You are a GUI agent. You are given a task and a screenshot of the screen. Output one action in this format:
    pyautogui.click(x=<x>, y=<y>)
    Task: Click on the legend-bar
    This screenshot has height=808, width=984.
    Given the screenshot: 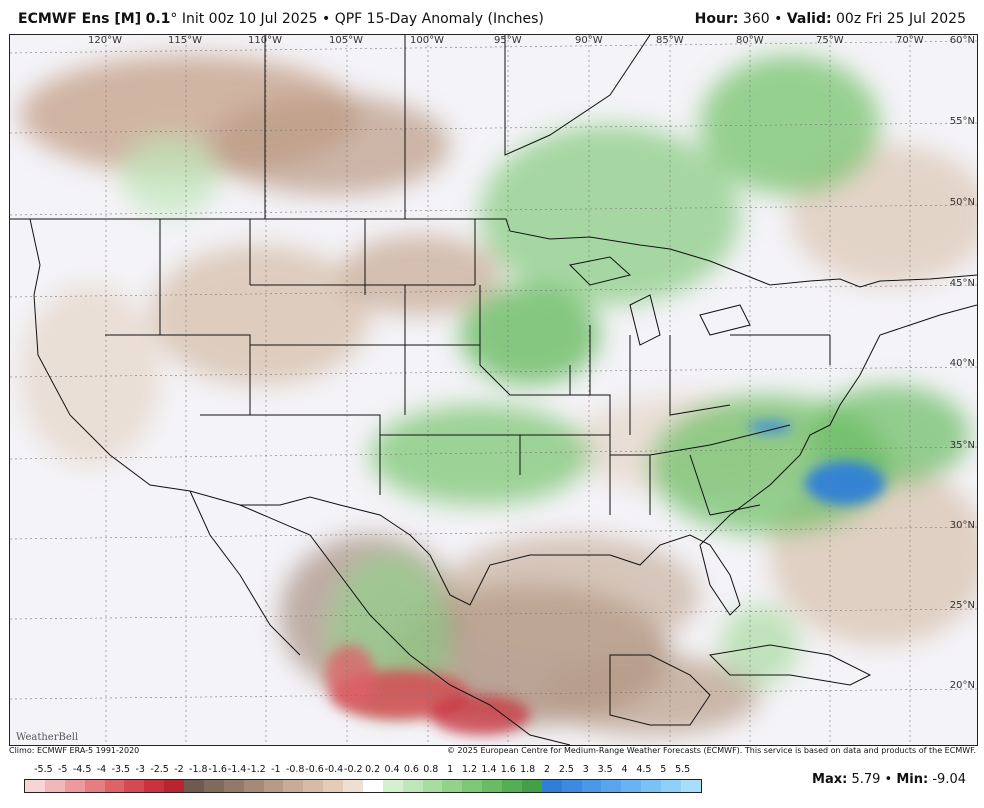 What is the action you would take?
    pyautogui.click(x=363, y=786)
    